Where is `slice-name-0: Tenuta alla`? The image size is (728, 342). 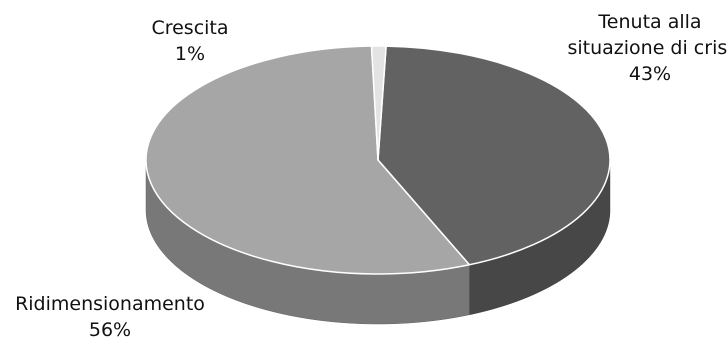
slice-name-0: Tenuta alla is located at coordinates (649, 22).